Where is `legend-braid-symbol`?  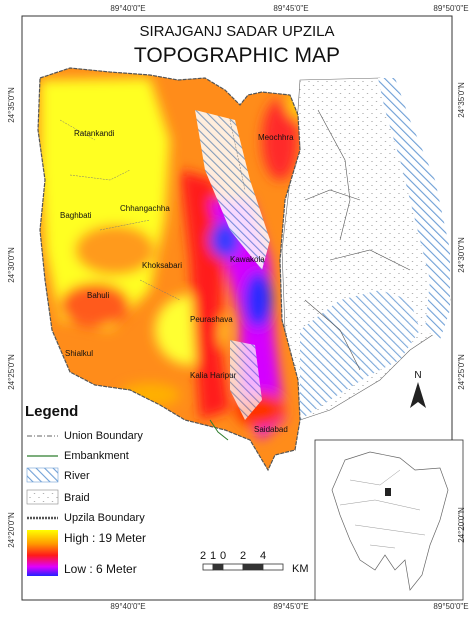
legend-braid-symbol is located at coordinates (42, 497).